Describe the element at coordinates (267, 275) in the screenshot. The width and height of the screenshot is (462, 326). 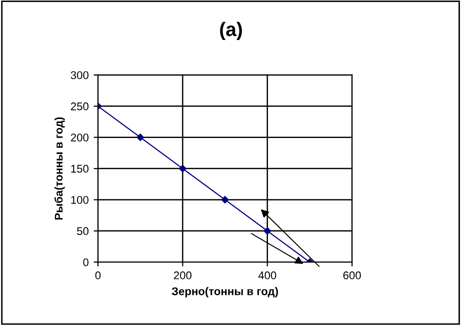
I see `x-tick-label: 400` at that location.